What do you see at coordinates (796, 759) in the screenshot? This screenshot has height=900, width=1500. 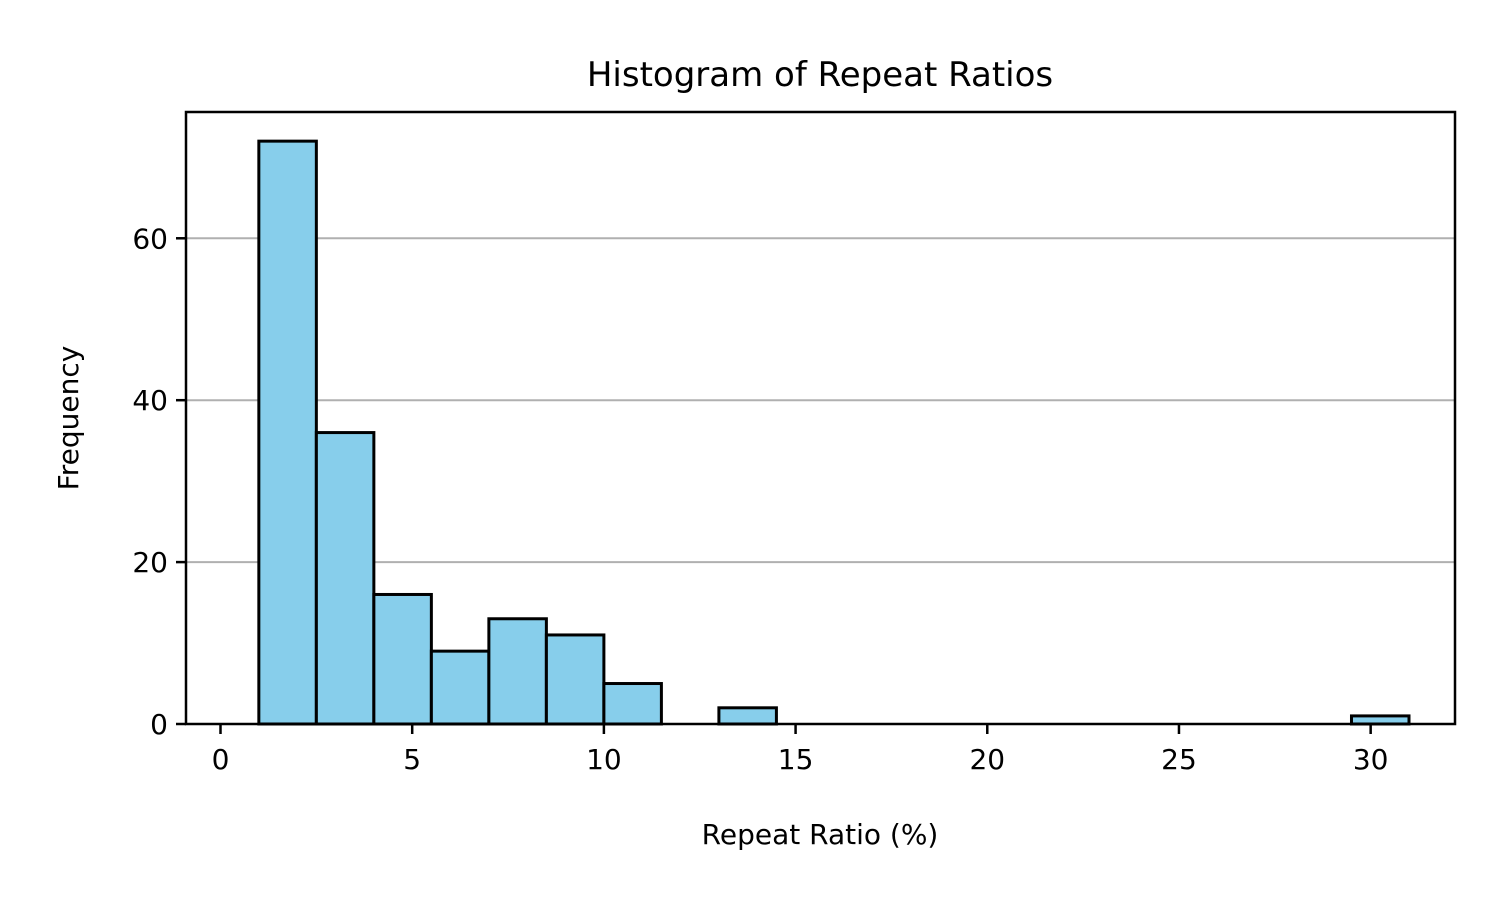 I see `x-tick-label-15: 15` at bounding box center [796, 759].